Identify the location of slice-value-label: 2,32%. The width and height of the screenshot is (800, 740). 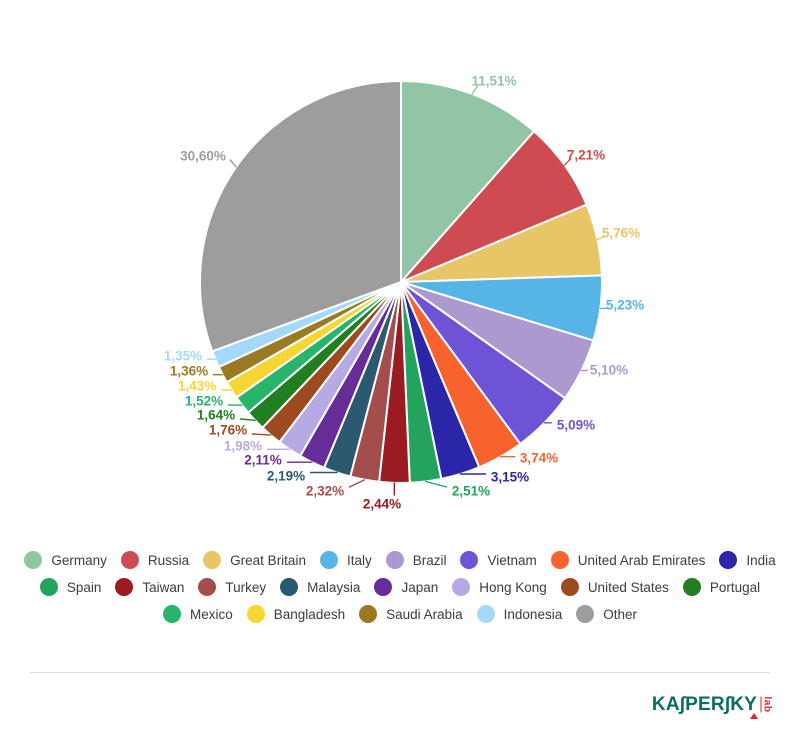
(325, 491).